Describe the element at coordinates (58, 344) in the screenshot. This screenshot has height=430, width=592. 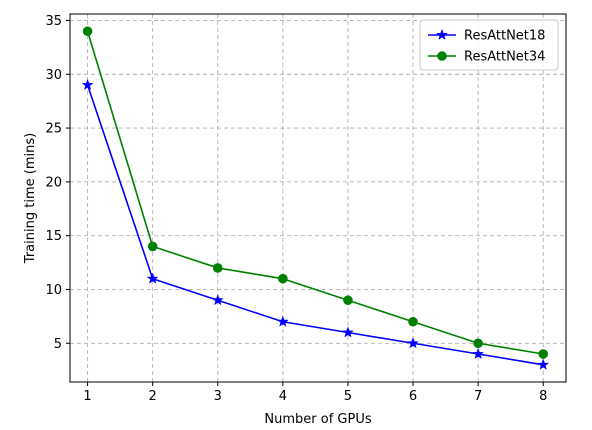
I see `y-tick-label: 5` at that location.